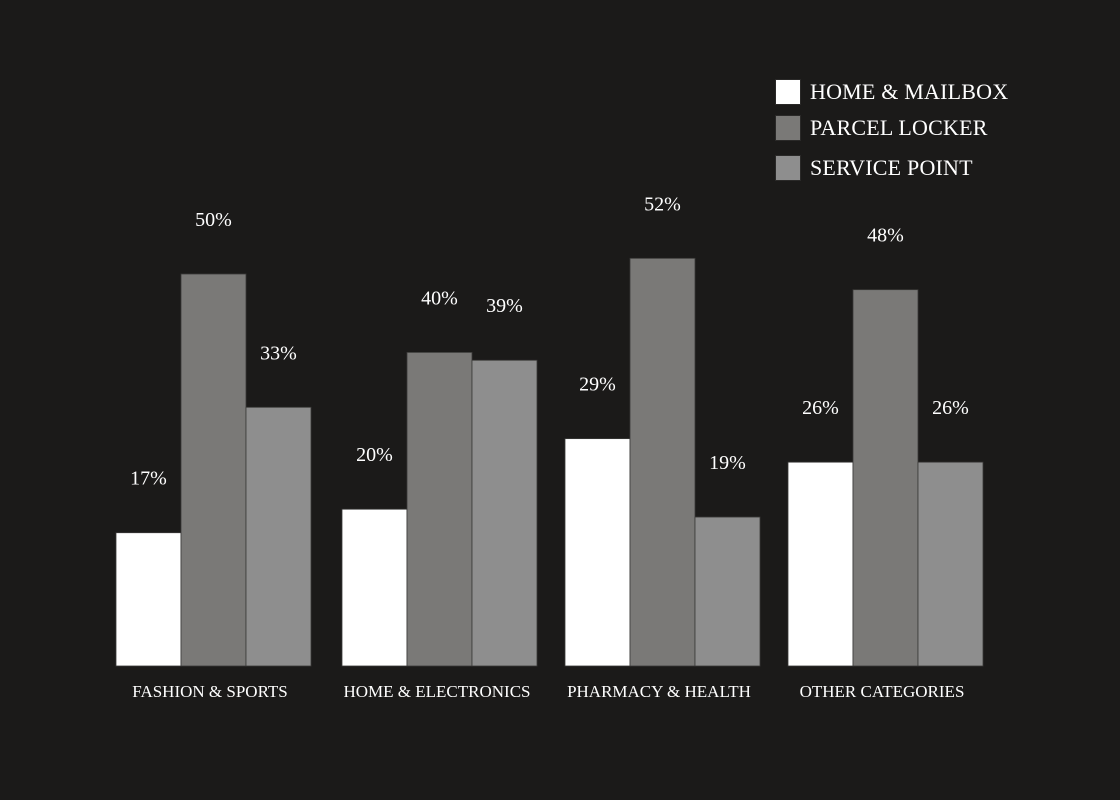 The image size is (1120, 800). What do you see at coordinates (891, 167) in the screenshot?
I see `legend-label-service-point: SERVICE POINT` at bounding box center [891, 167].